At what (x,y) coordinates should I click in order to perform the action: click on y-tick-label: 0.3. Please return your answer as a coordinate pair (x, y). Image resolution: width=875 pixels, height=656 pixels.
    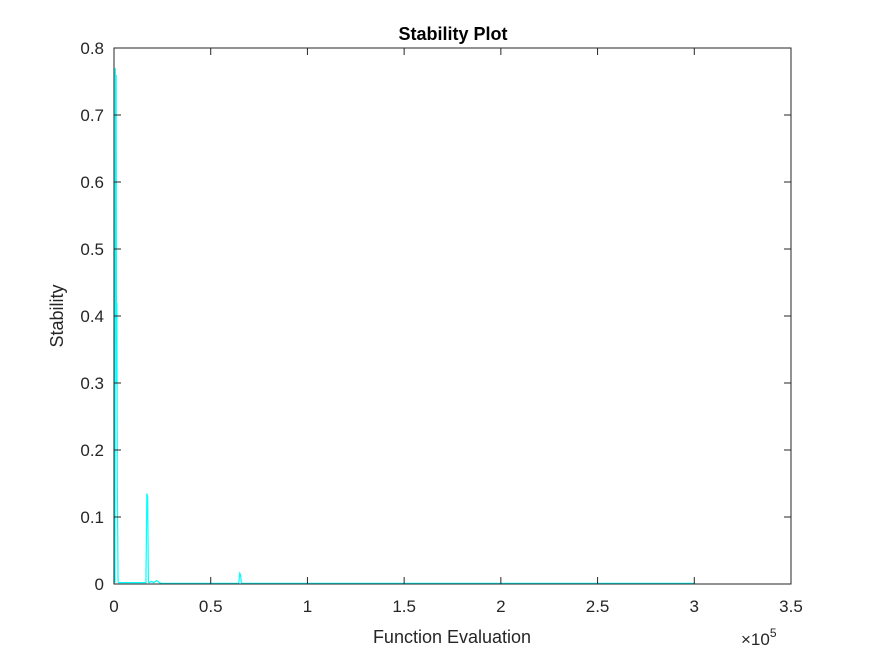
    Looking at the image, I should click on (92, 383).